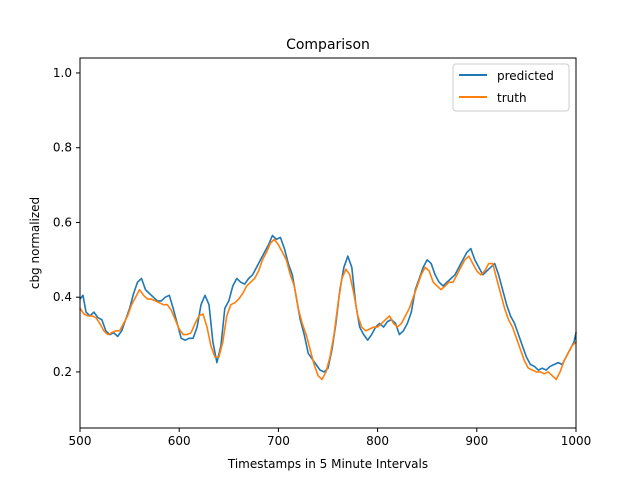 The width and height of the screenshot is (640, 484). I want to click on x-tick-label: 900, so click(476, 441).